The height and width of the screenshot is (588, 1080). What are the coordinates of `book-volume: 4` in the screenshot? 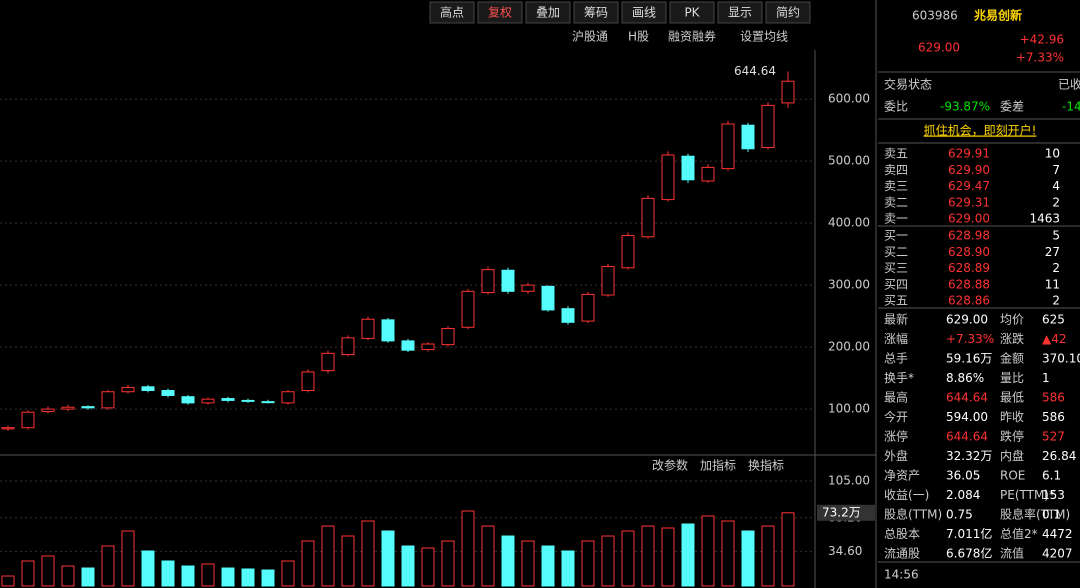 It's located at (1056, 186).